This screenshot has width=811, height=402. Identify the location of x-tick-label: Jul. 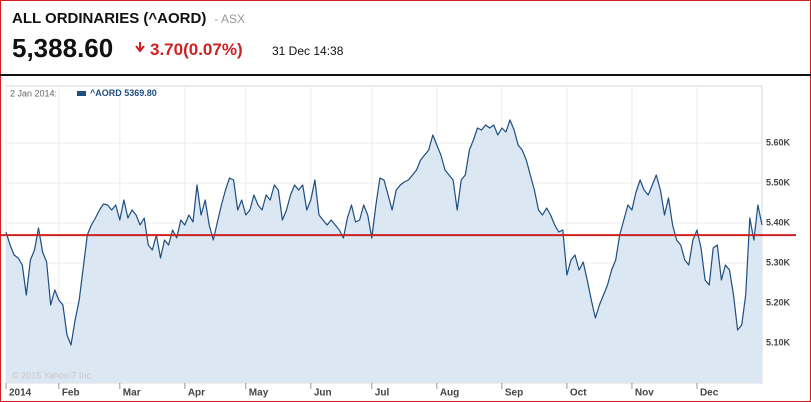
(382, 393).